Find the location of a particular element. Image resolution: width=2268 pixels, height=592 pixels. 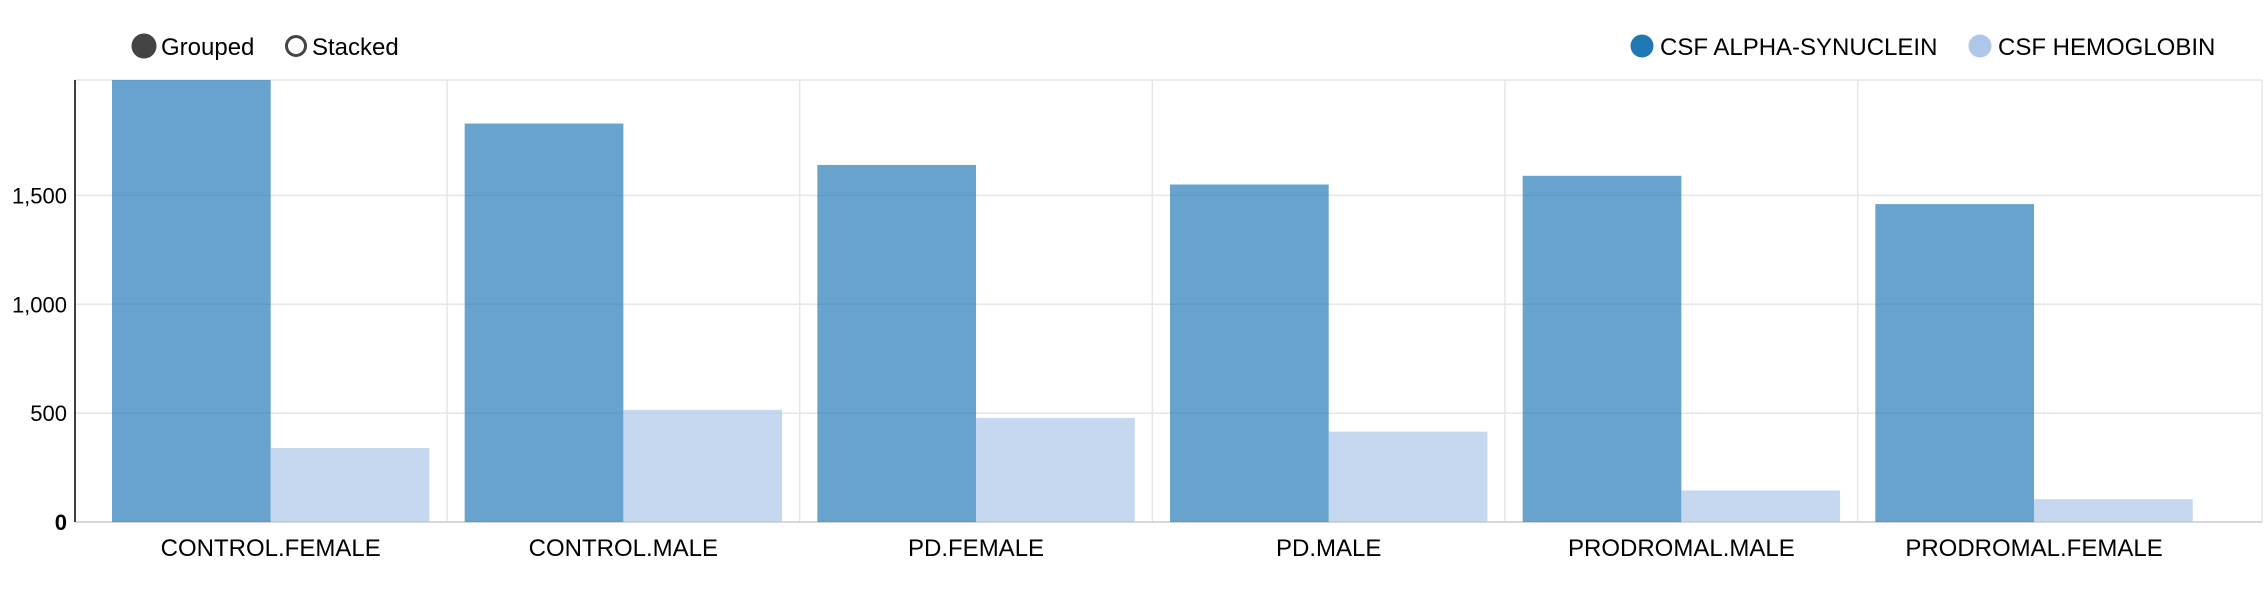

y-tick-label: 0 is located at coordinates (61, 522).